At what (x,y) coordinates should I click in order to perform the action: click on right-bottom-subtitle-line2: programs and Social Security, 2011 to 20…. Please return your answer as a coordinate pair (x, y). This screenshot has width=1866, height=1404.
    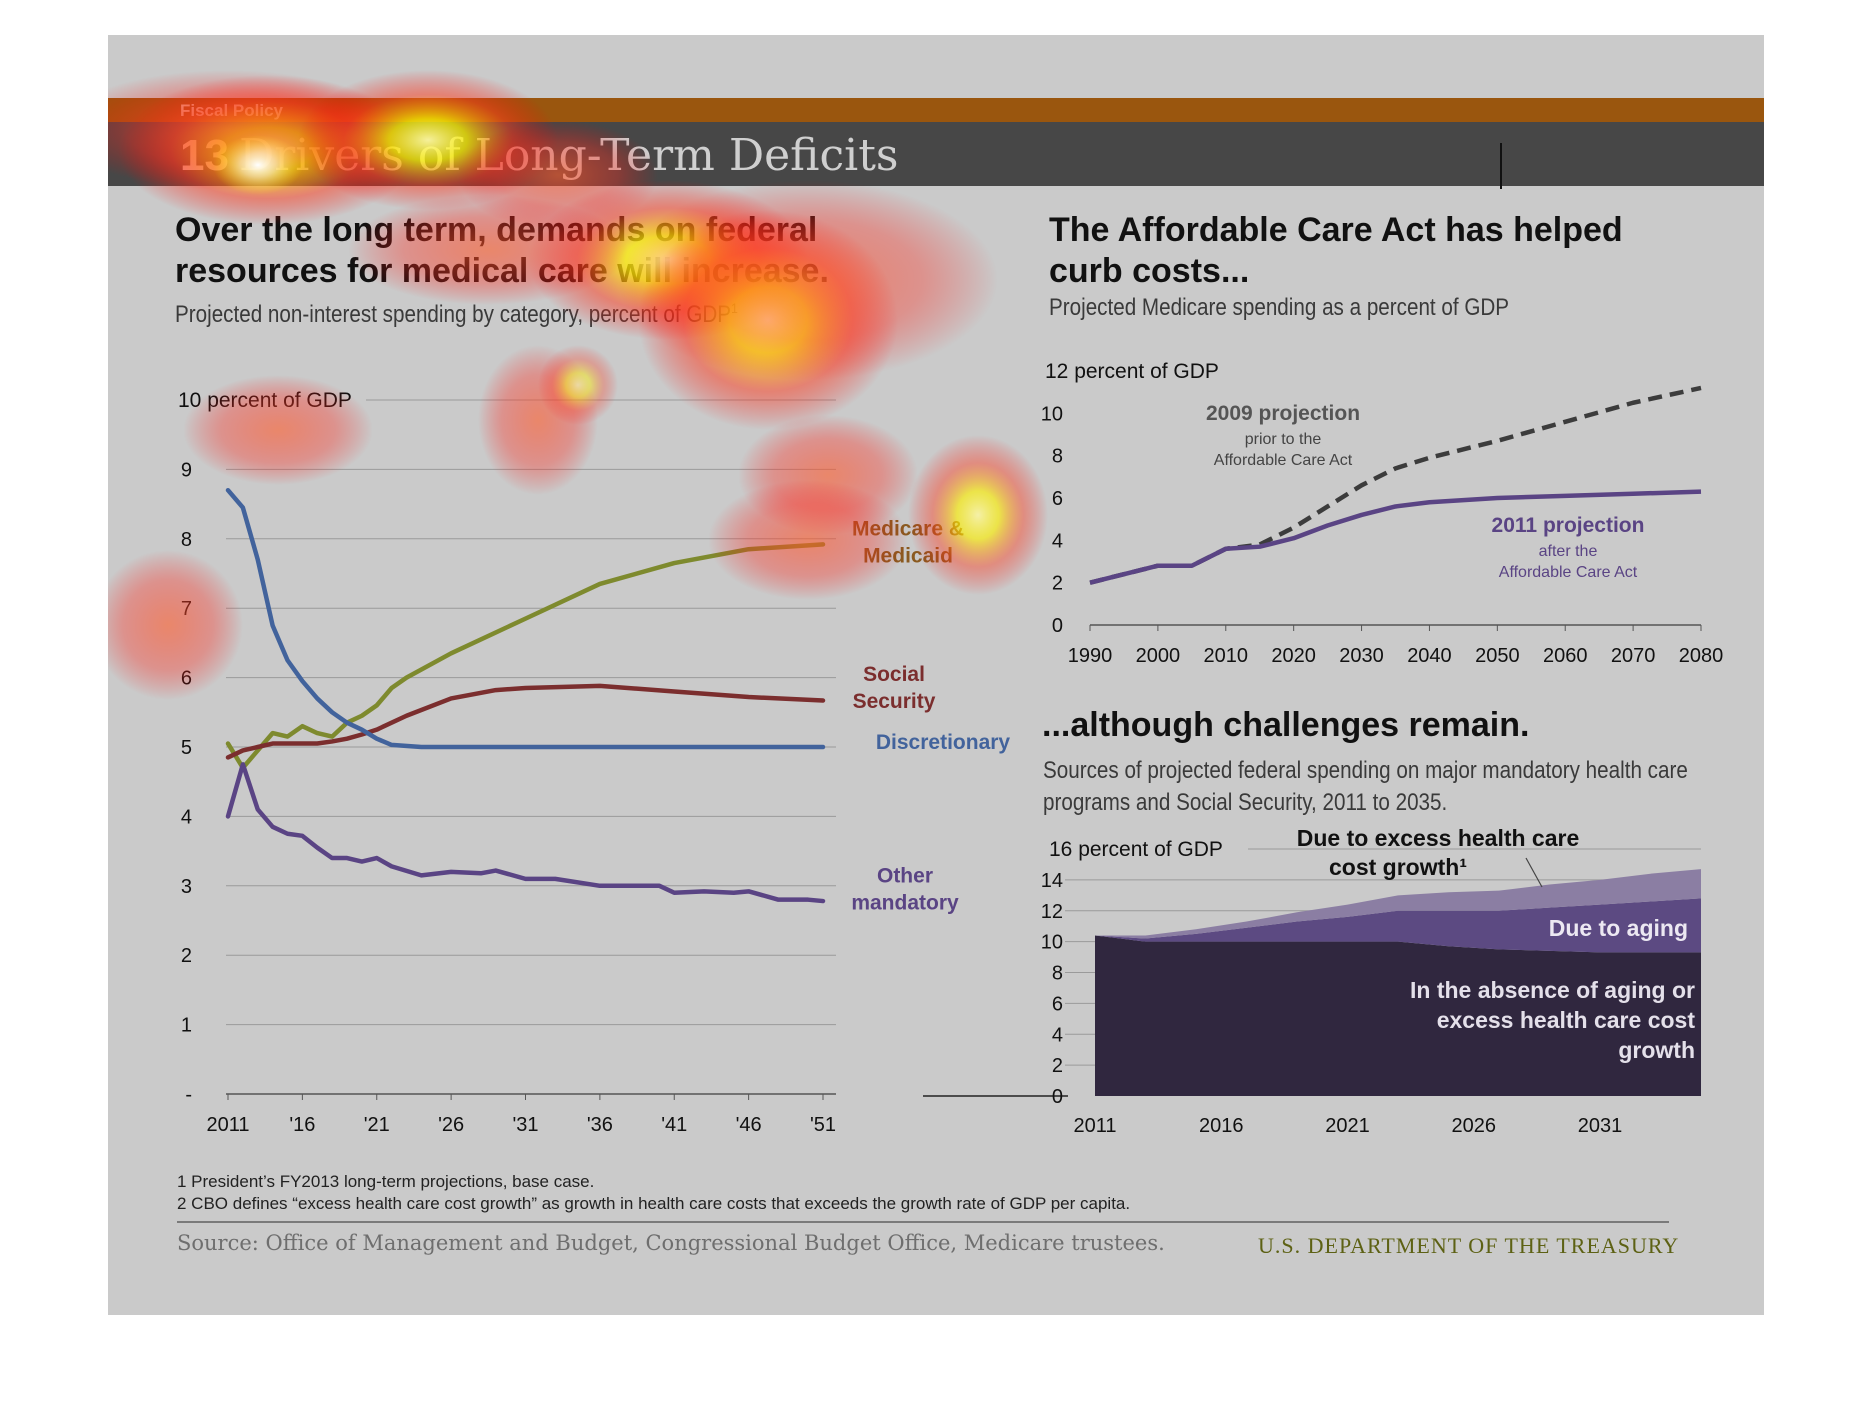
    Looking at the image, I should click on (1245, 802).